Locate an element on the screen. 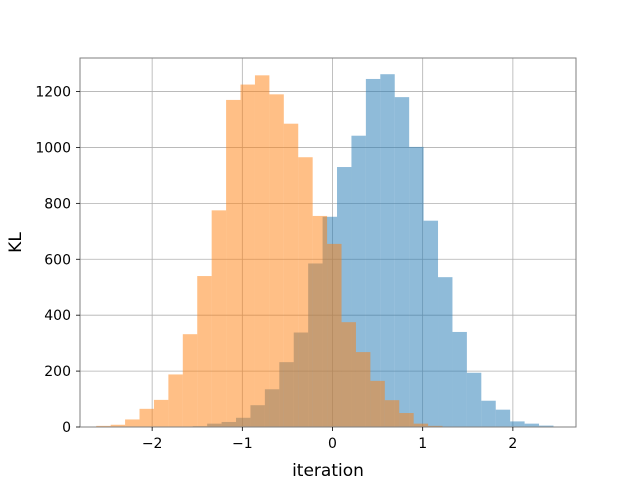 Image resolution: width=640 pixels, height=480 pixels. y-tick-label: 600 is located at coordinates (57, 260).